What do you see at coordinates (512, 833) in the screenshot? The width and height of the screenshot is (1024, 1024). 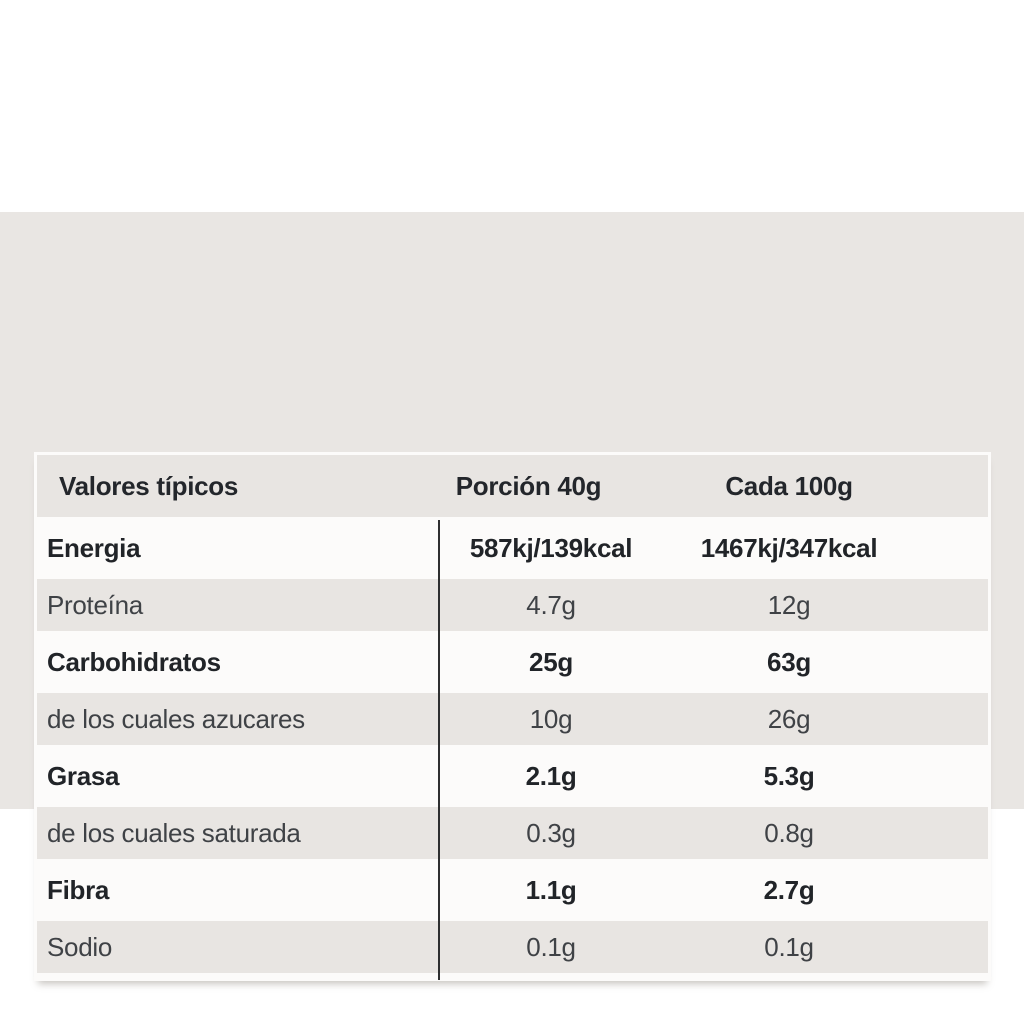 I see `table-row: de los cuales saturada 0.3g 0.8g` at bounding box center [512, 833].